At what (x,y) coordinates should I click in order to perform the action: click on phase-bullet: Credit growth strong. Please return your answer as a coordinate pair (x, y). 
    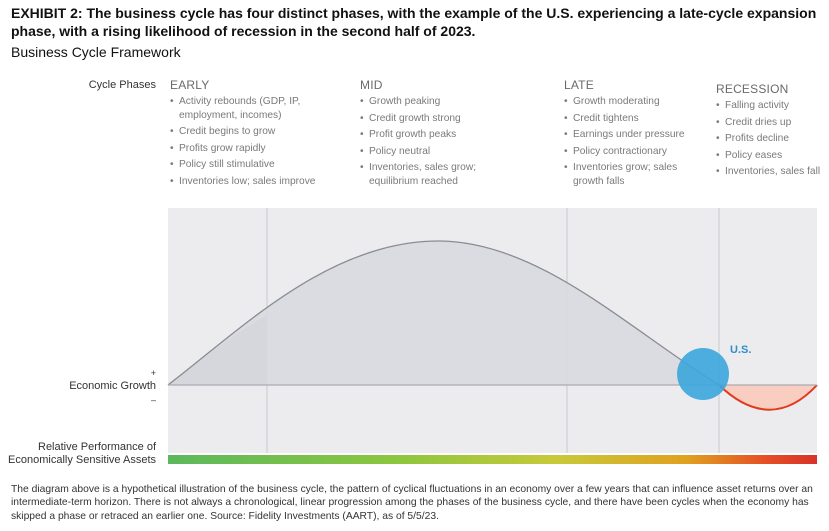
    Looking at the image, I should click on (430, 119).